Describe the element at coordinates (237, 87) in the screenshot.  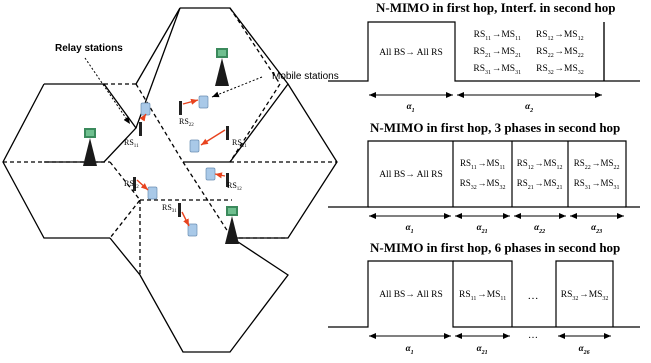
I see `mobile-stations-pointer` at that location.